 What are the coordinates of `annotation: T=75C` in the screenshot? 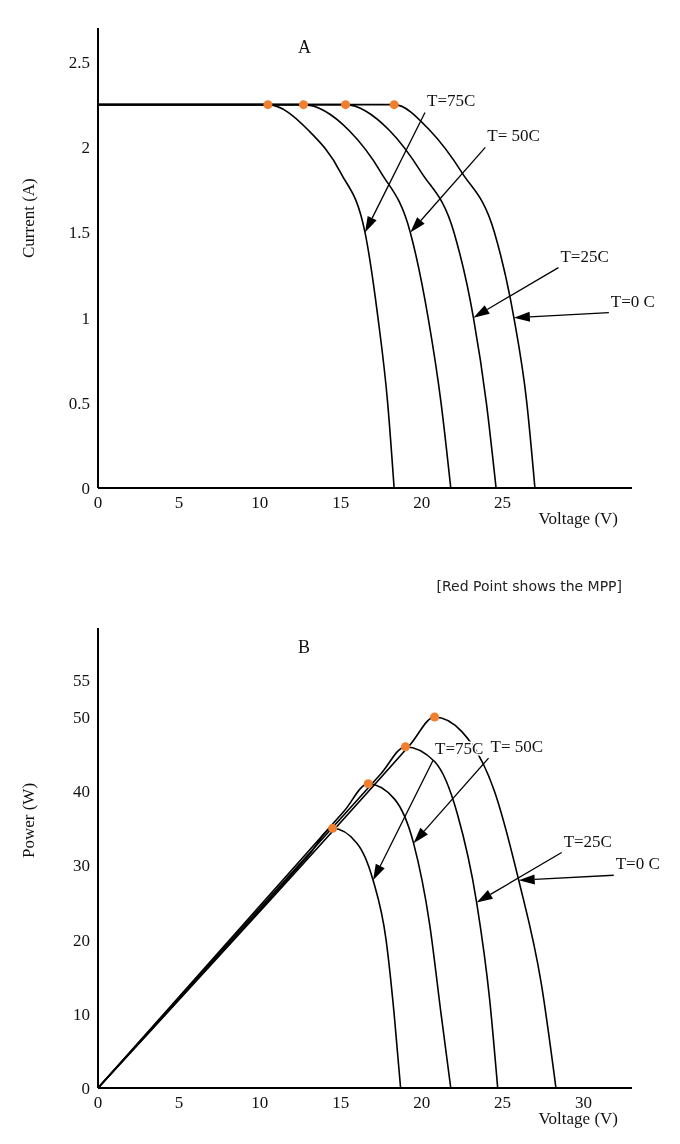 It's located at (451, 101).